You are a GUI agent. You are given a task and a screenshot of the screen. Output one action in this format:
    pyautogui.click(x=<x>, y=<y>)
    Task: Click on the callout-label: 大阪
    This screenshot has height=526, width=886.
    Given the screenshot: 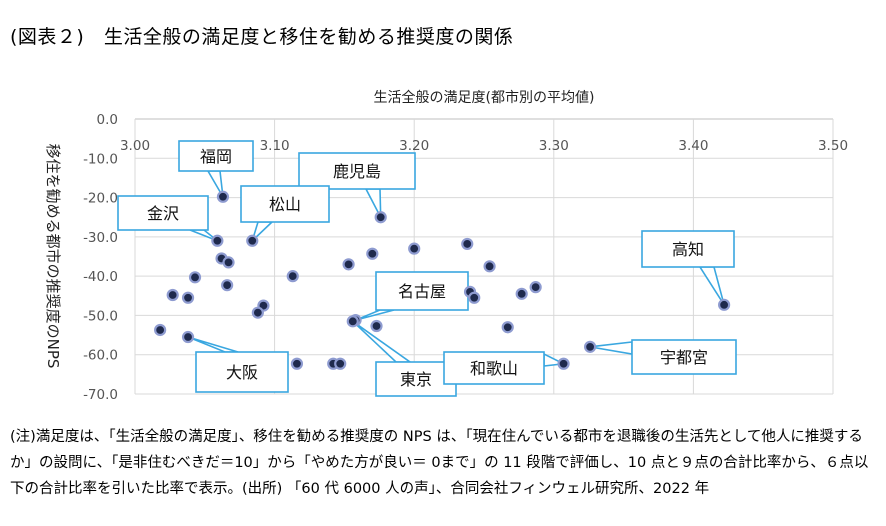 What is the action you would take?
    pyautogui.click(x=242, y=372)
    